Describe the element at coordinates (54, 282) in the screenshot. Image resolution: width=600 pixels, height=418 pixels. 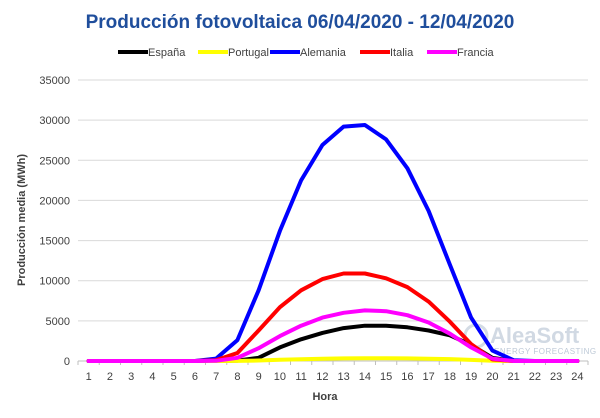
I see `y-tick-label: 10000` at that location.